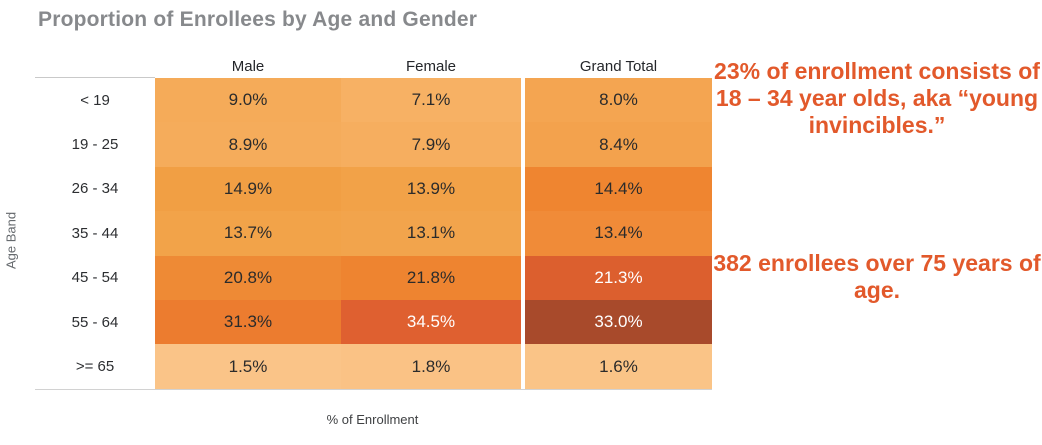  Describe the element at coordinates (248, 322) in the screenshot. I see `heatmap-cell: 31.3%` at that location.